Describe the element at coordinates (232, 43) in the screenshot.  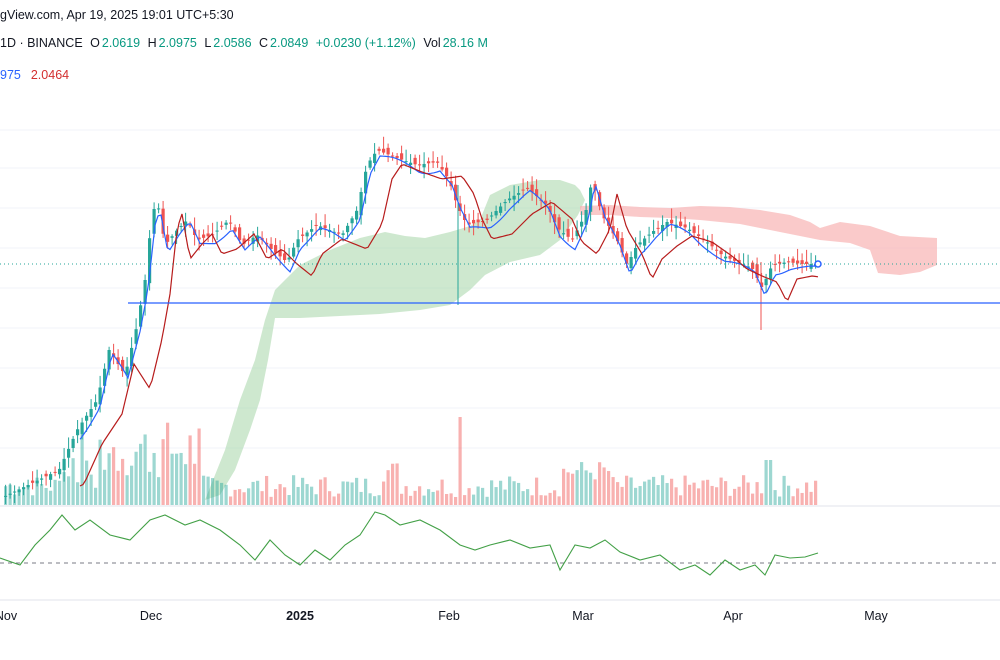
I see `low-value: 2.0586` at that location.